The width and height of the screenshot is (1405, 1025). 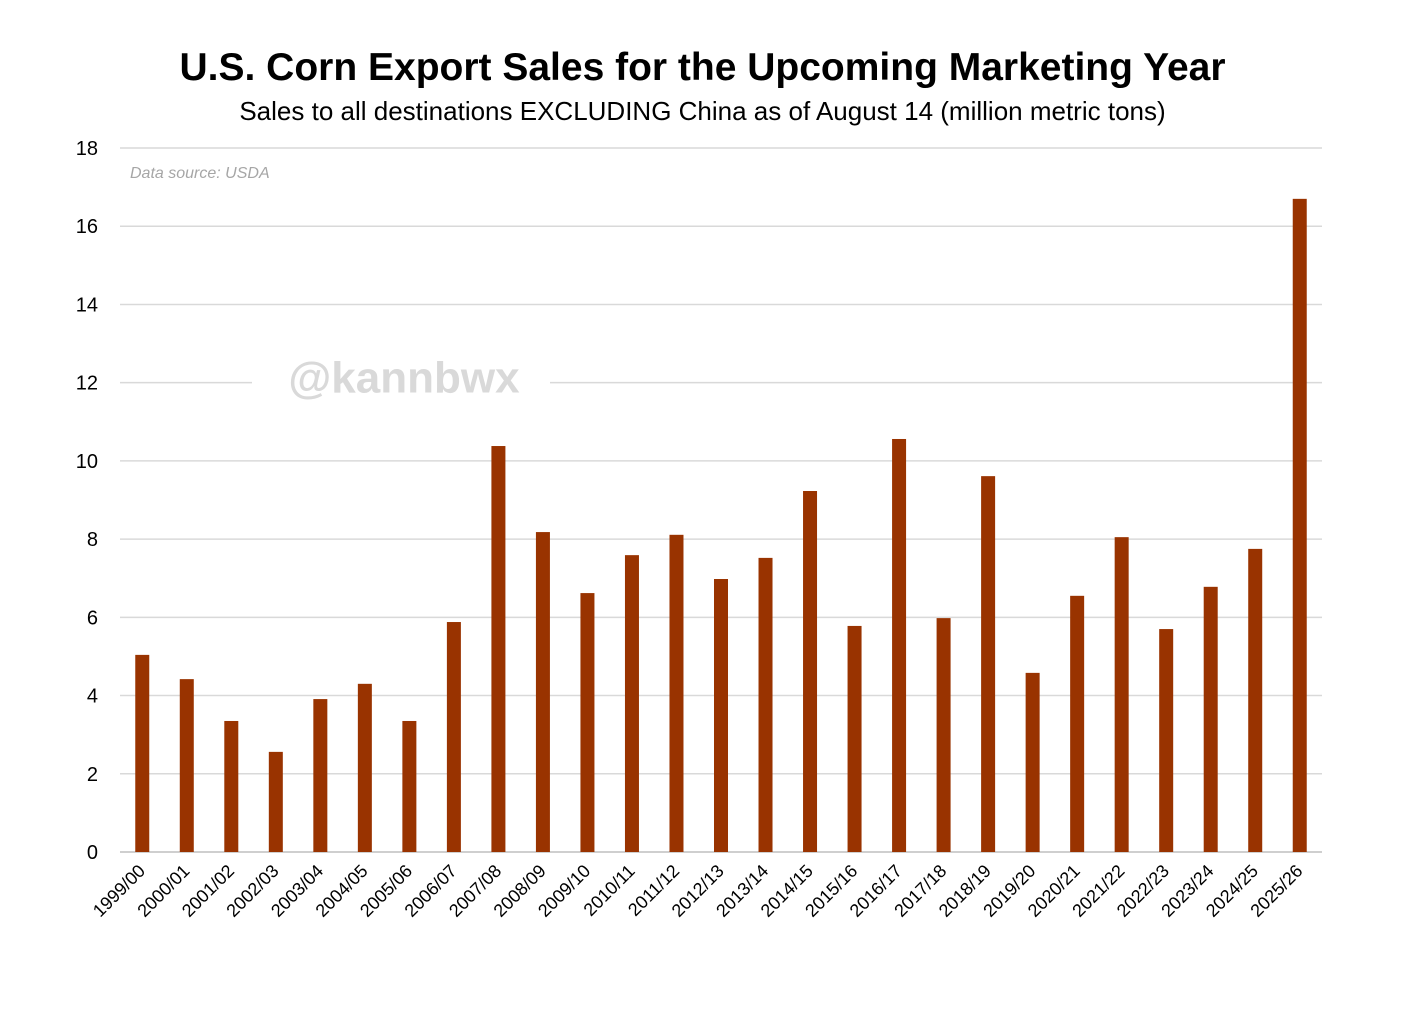 What do you see at coordinates (200, 173) in the screenshot?
I see `data-source-note: Data source: USDA` at bounding box center [200, 173].